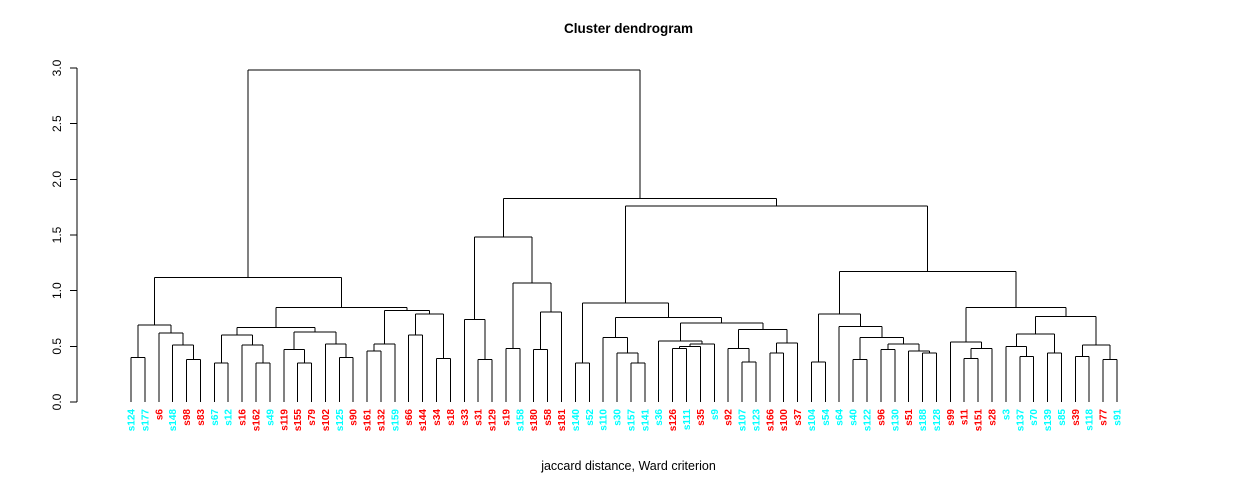 This screenshot has height=500, width=1238. I want to click on leaf-label-s104: s104, so click(812, 420).